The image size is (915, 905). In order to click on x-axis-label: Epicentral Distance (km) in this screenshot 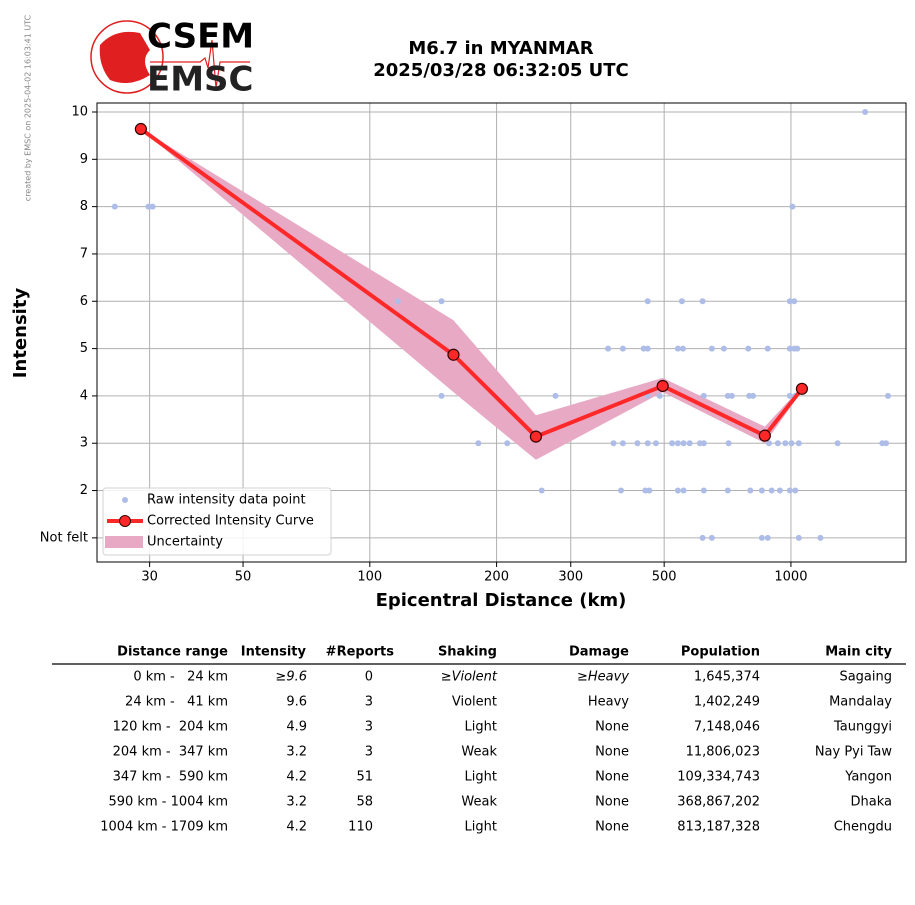, I will do `click(501, 600)`.